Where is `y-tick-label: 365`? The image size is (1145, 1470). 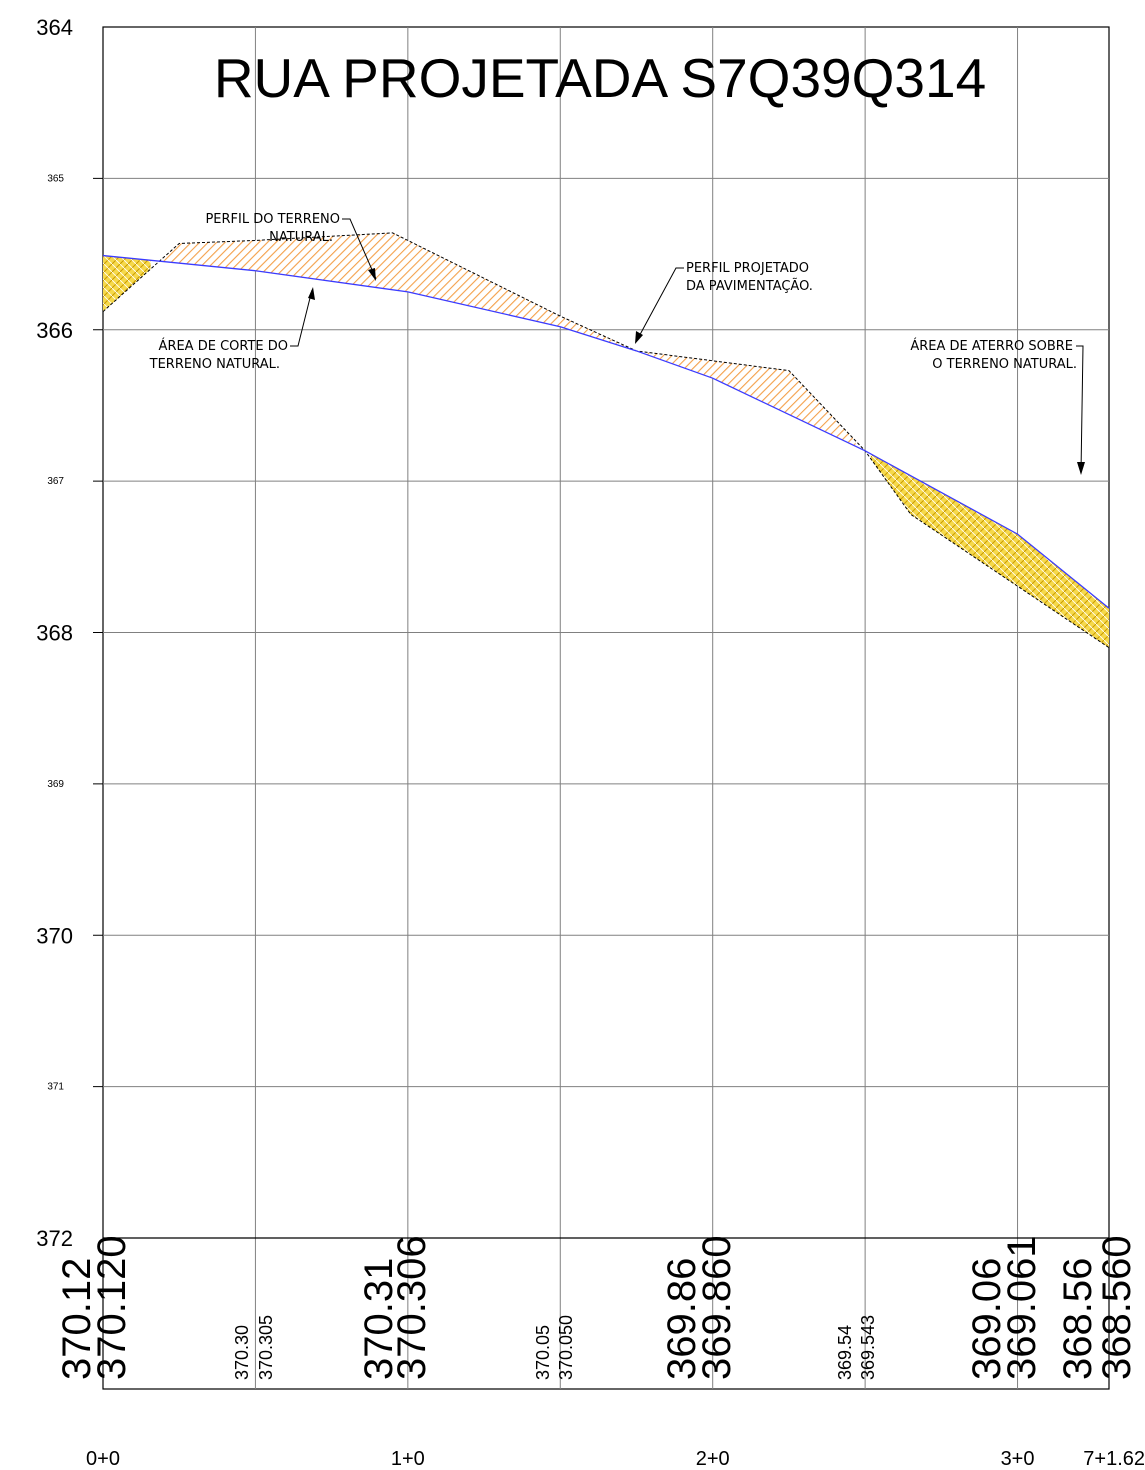
y-tick-label: 365 is located at coordinates (55, 178).